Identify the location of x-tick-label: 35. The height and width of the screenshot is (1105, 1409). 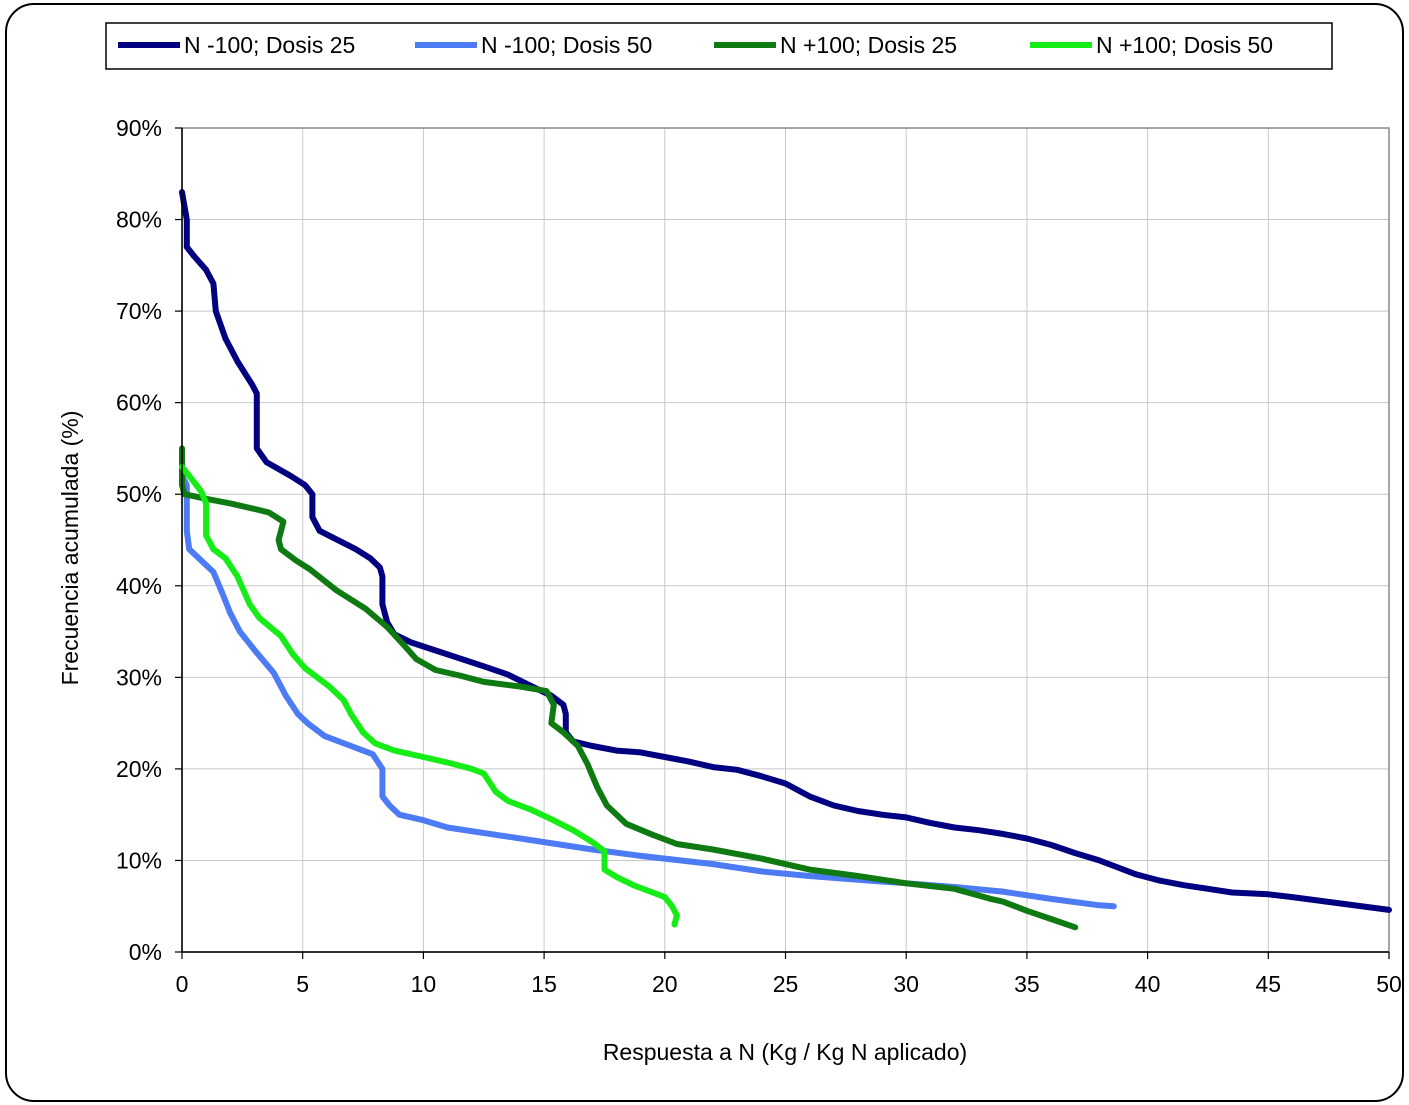
(1027, 984).